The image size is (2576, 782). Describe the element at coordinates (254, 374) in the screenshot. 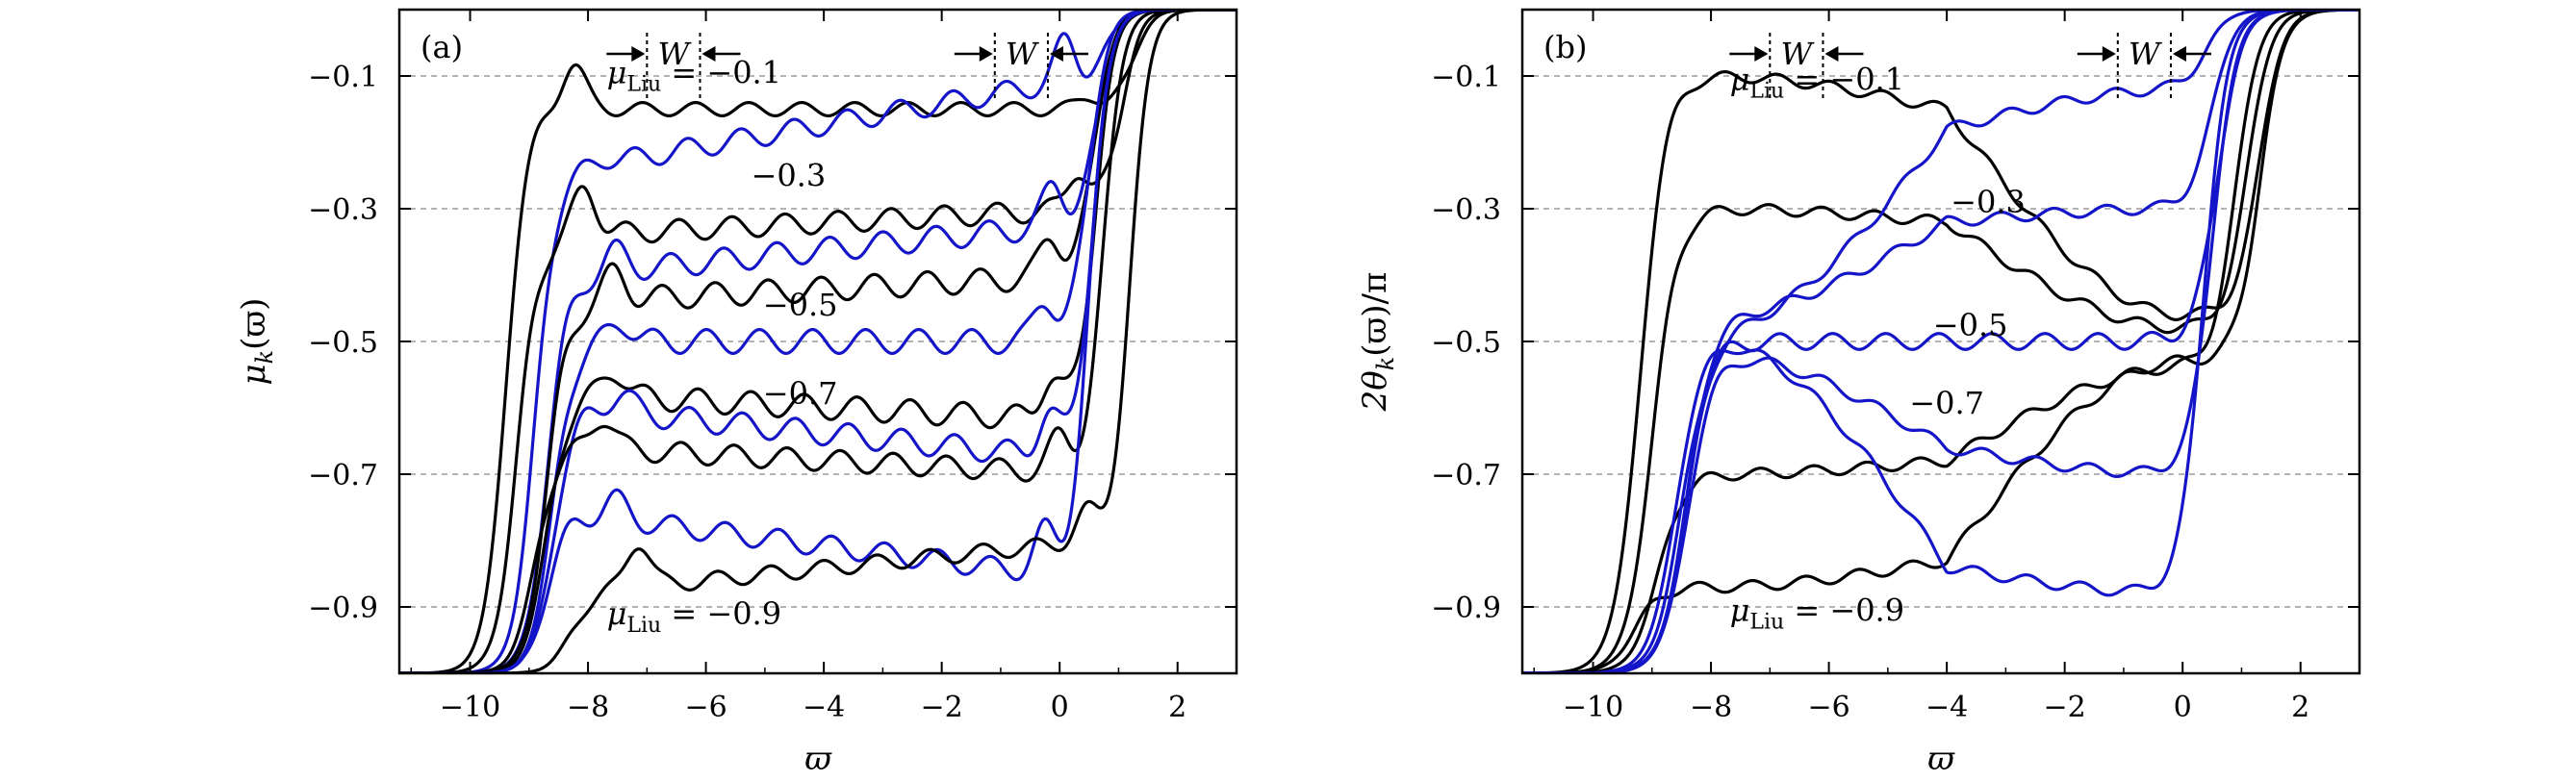

I see `y-axis-label-main: μ` at that location.